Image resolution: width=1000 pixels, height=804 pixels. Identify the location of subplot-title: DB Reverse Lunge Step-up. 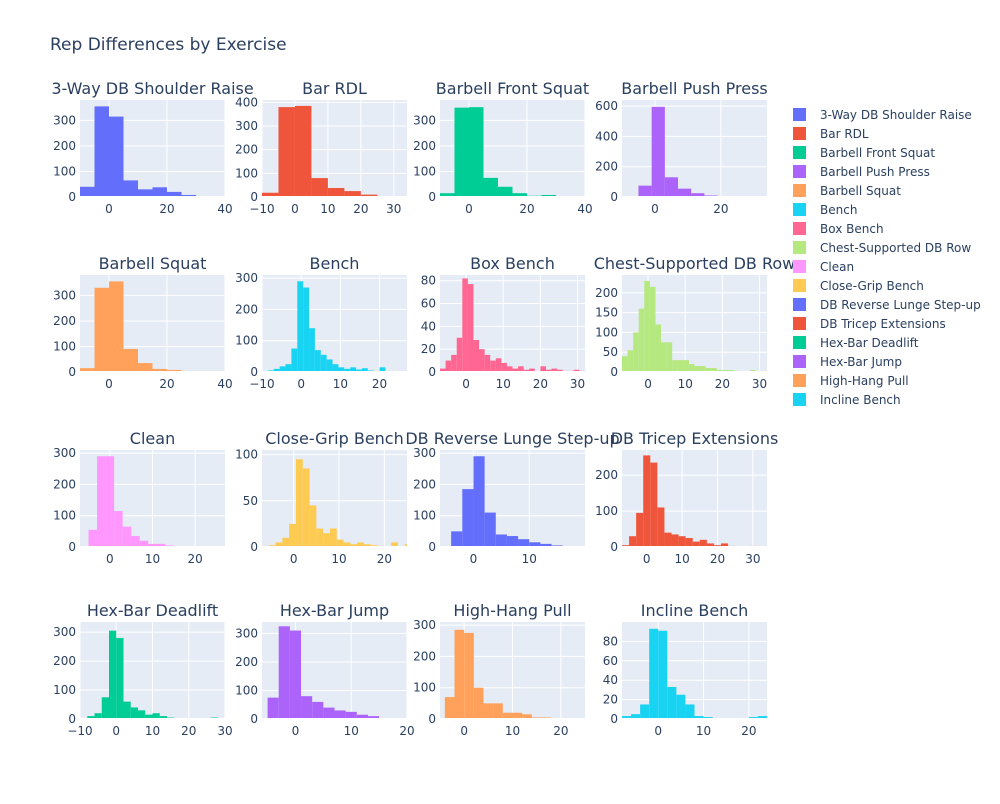
(512, 438).